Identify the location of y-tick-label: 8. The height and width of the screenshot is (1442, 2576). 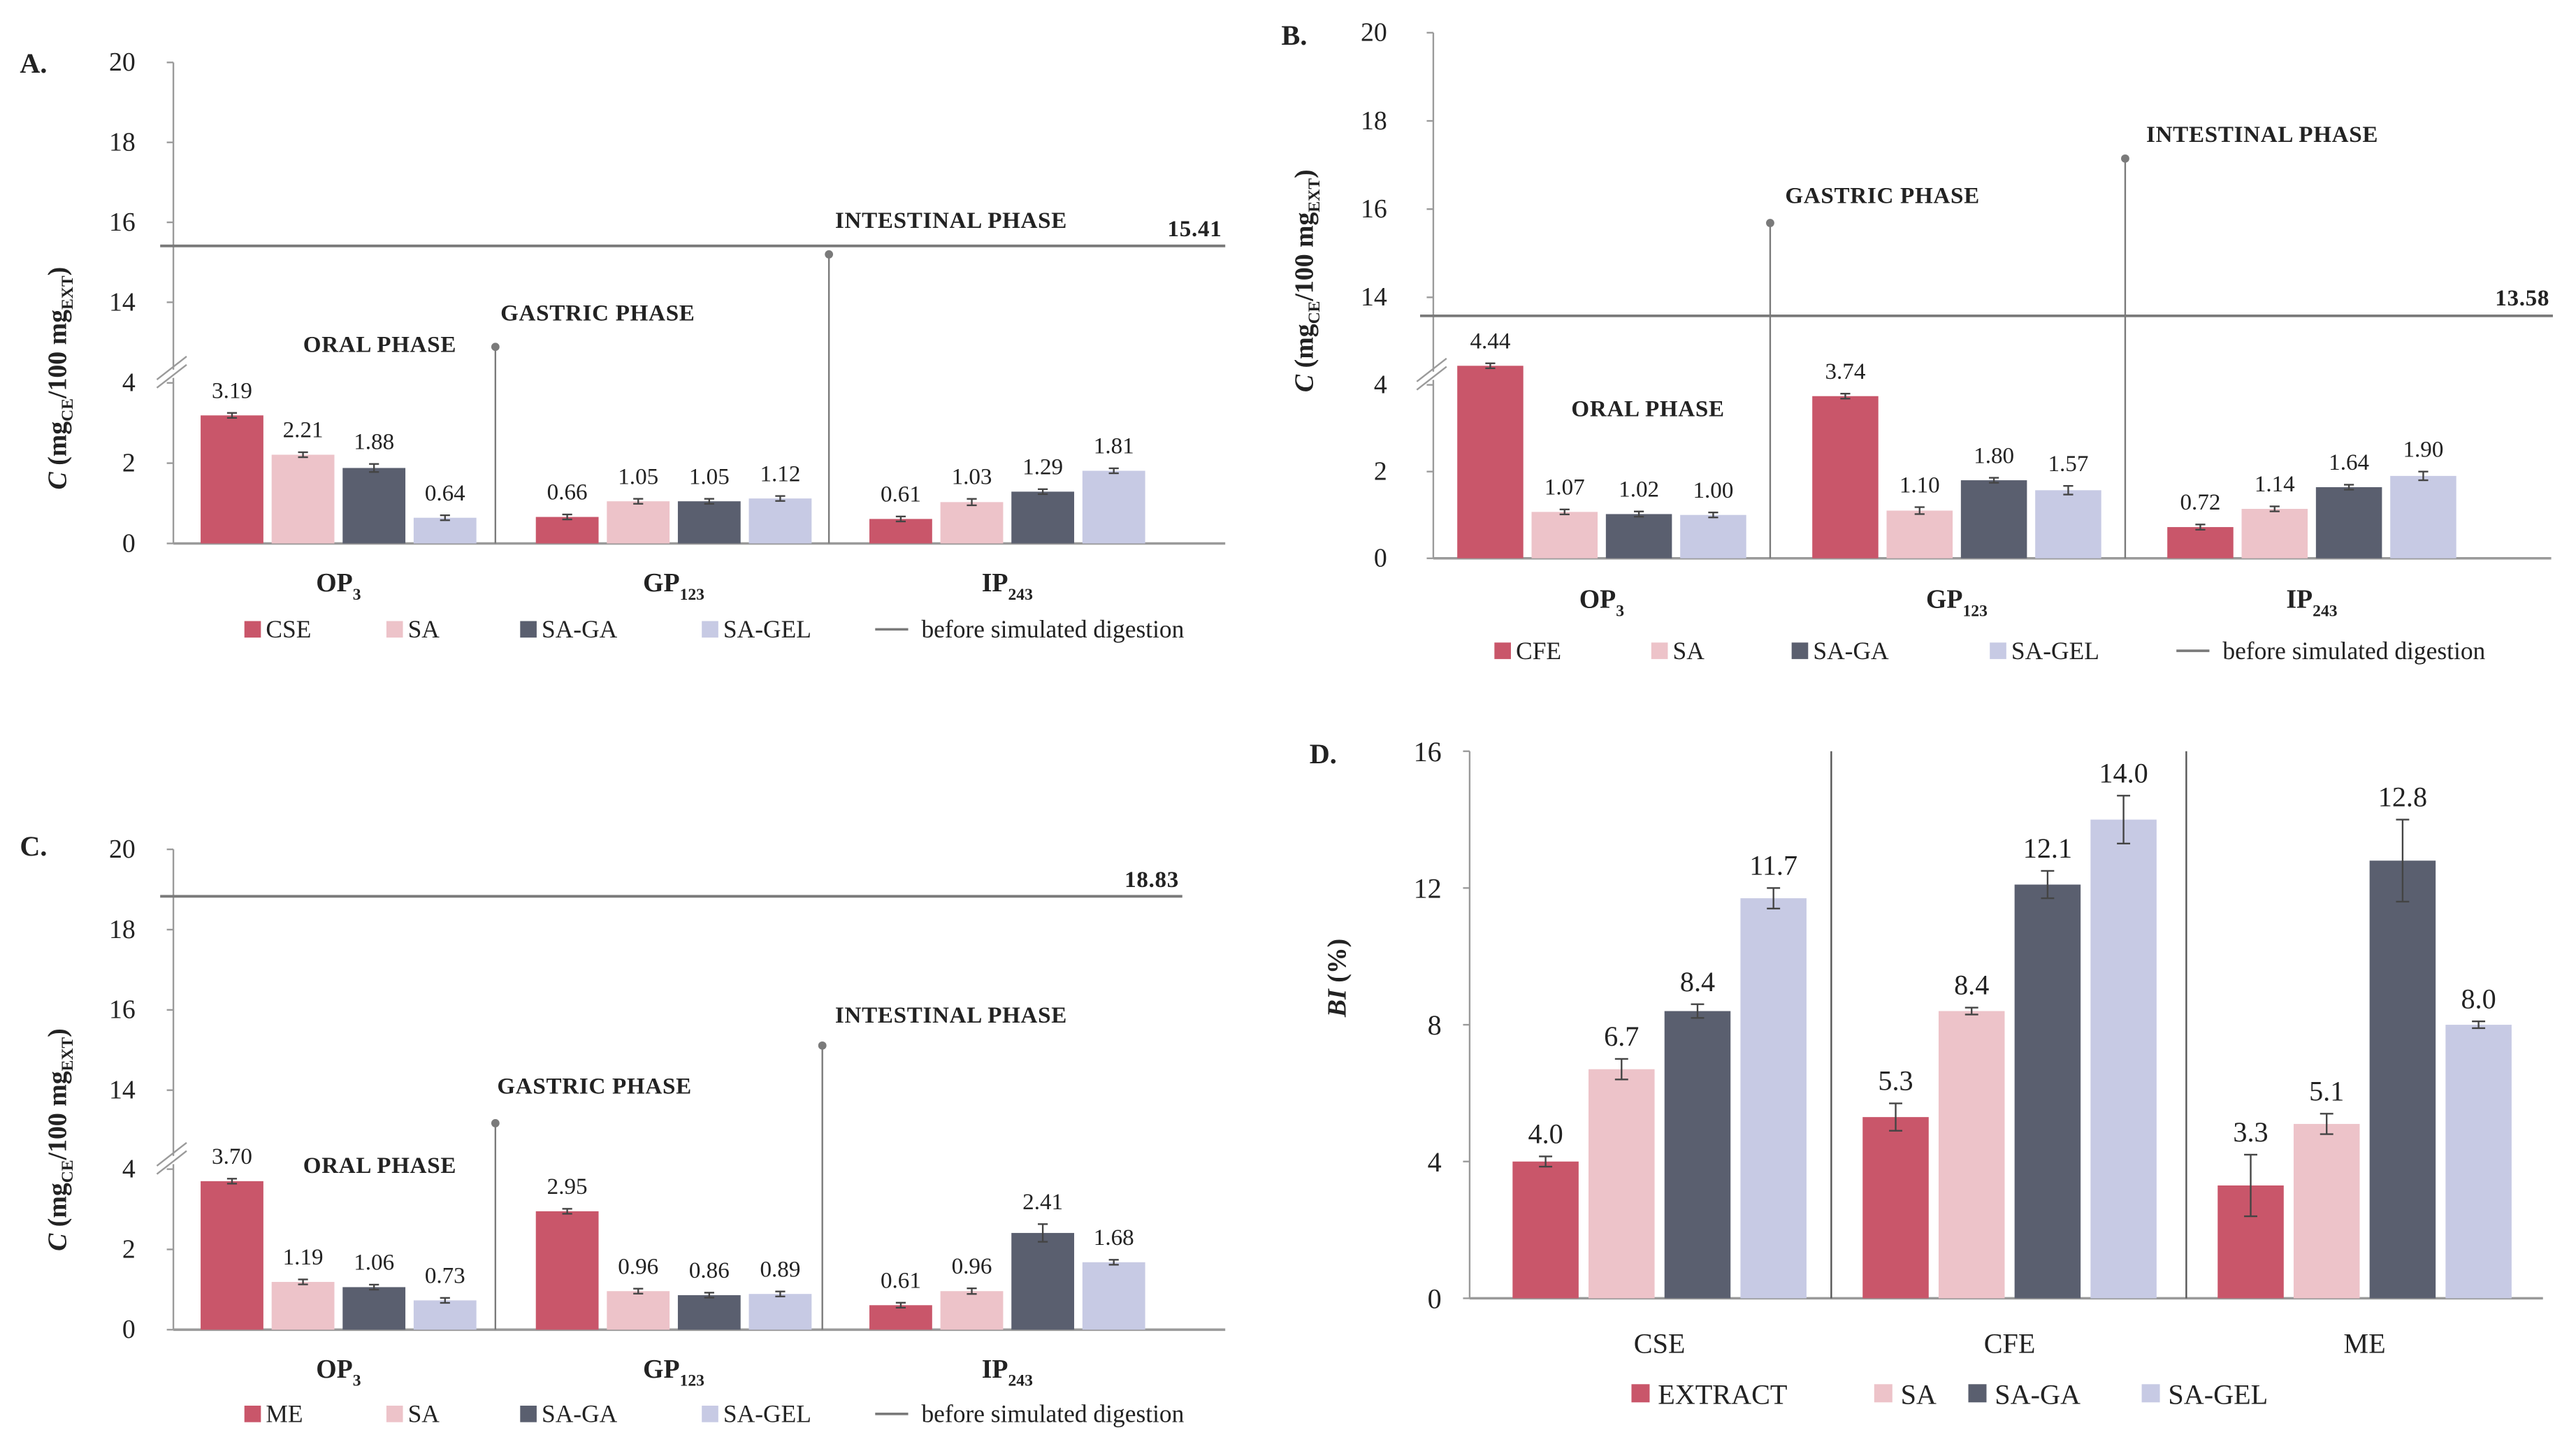
(1435, 1025).